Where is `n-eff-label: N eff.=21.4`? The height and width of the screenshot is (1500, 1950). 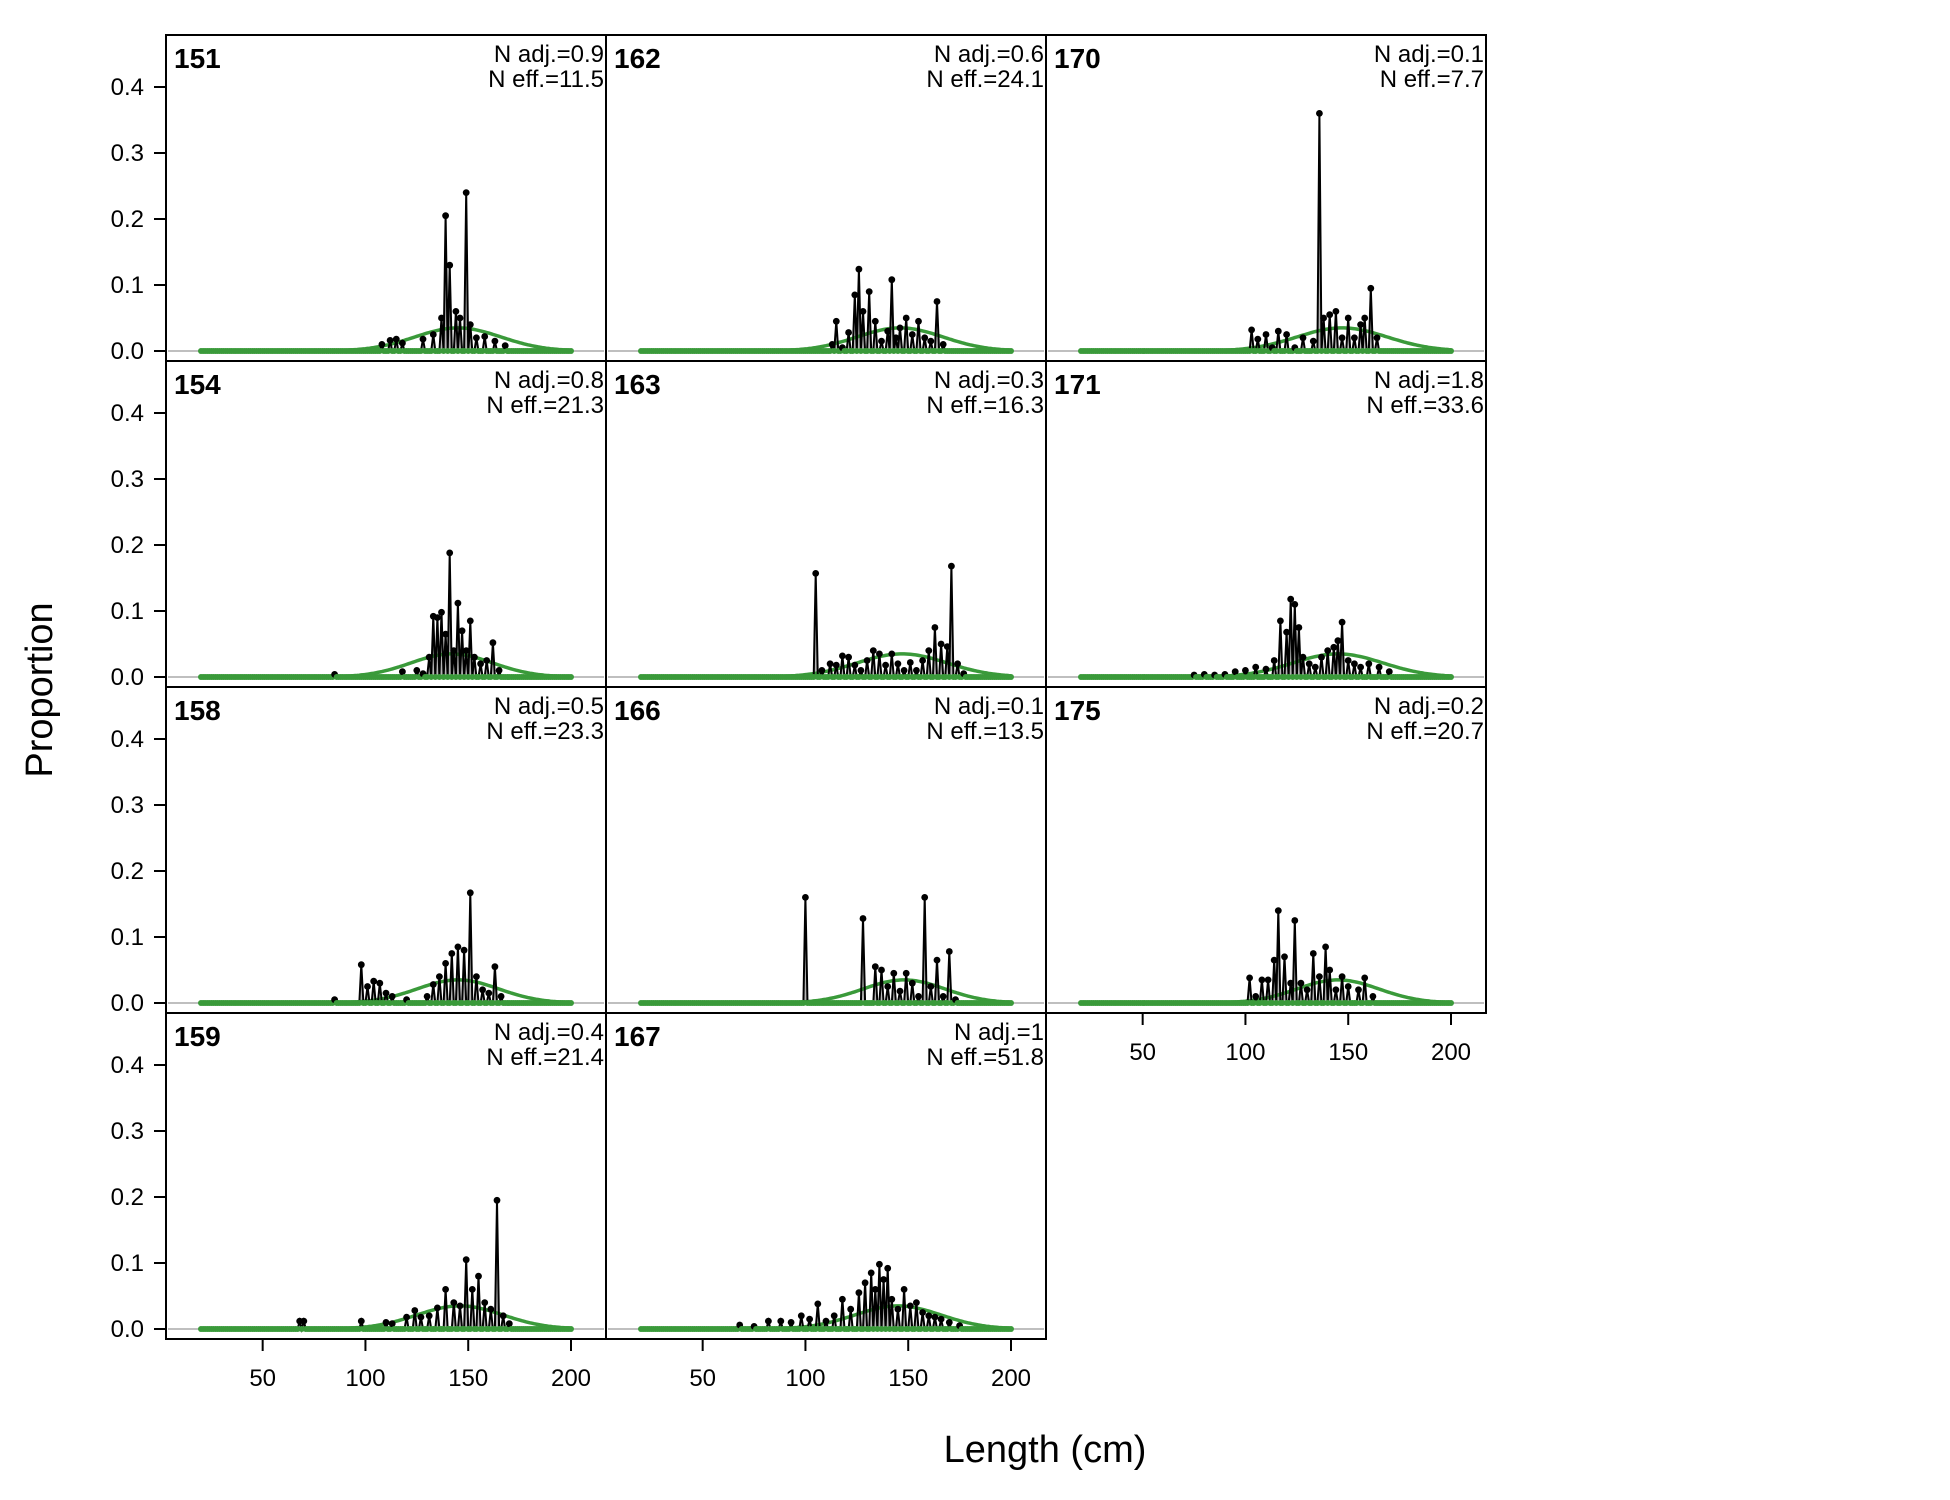 n-eff-label: N eff.=21.4 is located at coordinates (545, 1057).